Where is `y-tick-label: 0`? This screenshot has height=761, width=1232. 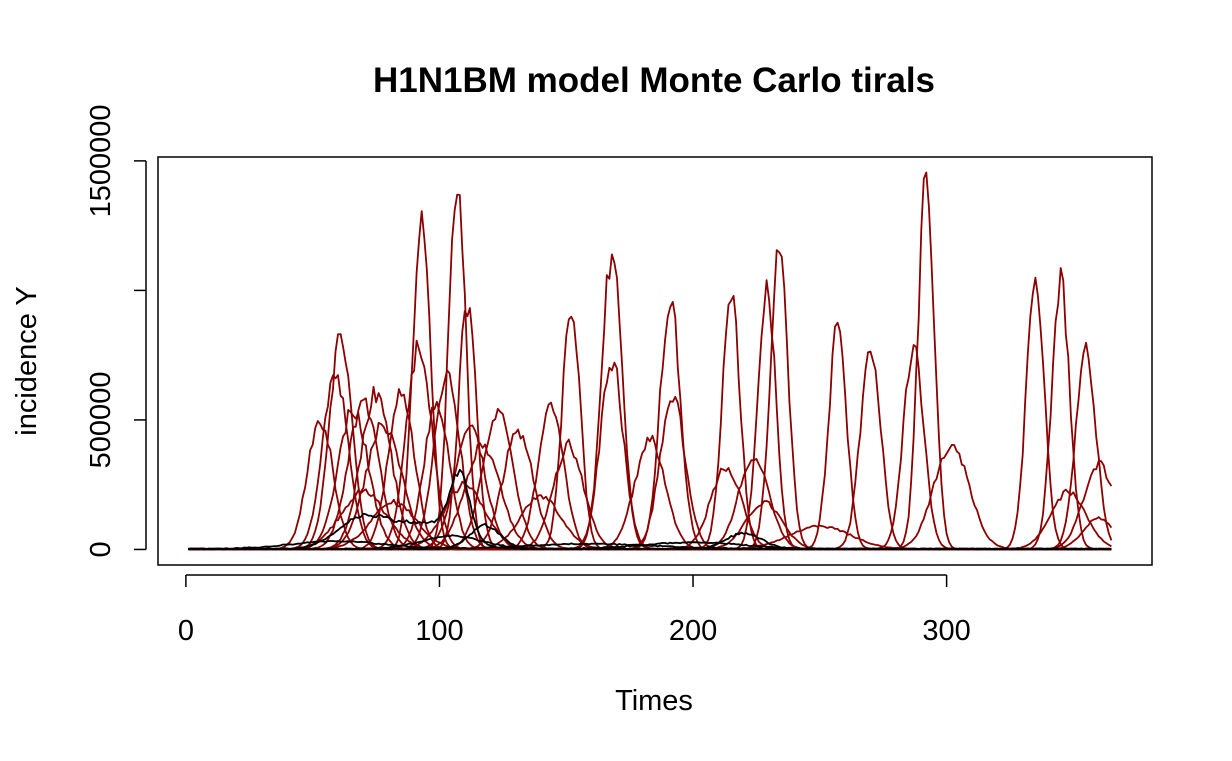 y-tick-label: 0 is located at coordinates (101, 549).